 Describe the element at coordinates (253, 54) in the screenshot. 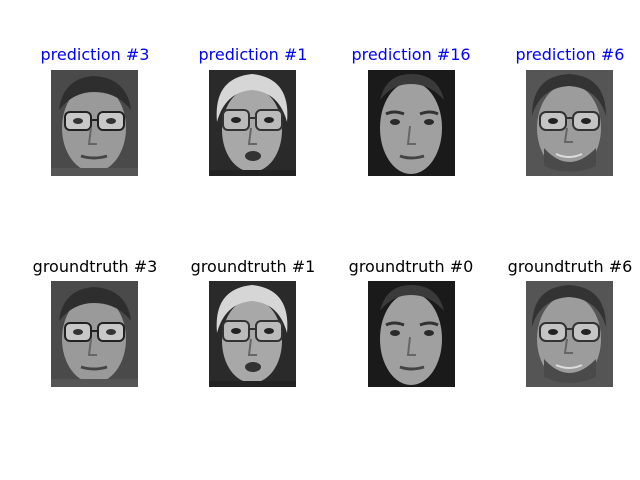

I see `prediction-title-2: prediction #1` at that location.